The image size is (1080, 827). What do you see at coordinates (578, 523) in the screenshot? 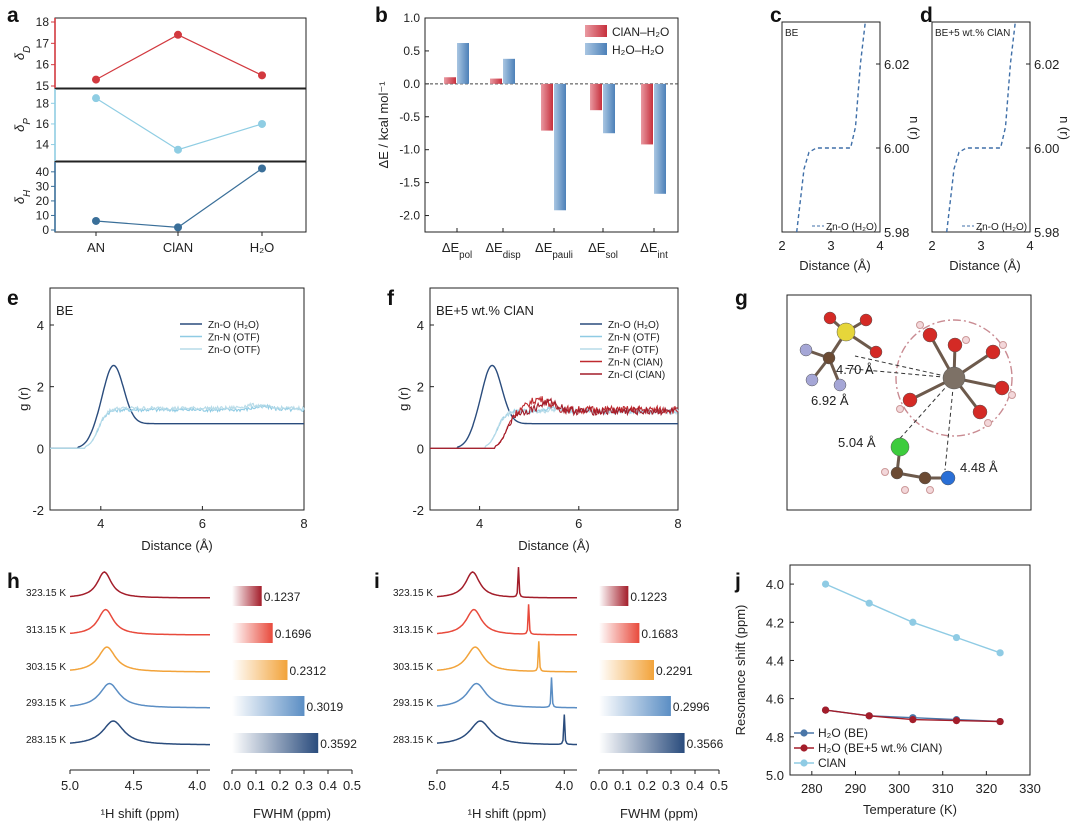
I see `x-tick-label: 6` at bounding box center [578, 523].